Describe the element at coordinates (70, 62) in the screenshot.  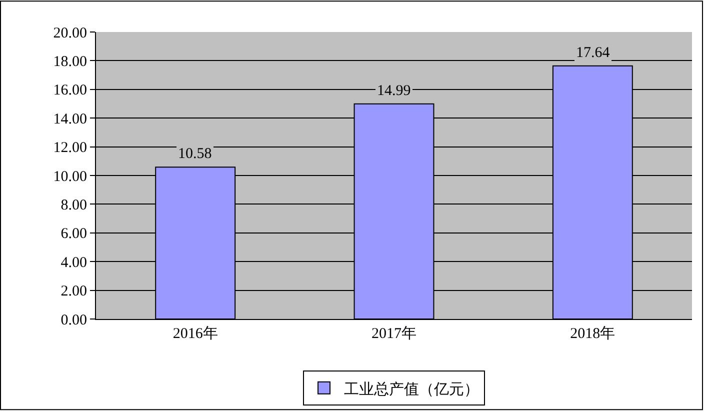
I see `y-tick-label: 18.00` at that location.